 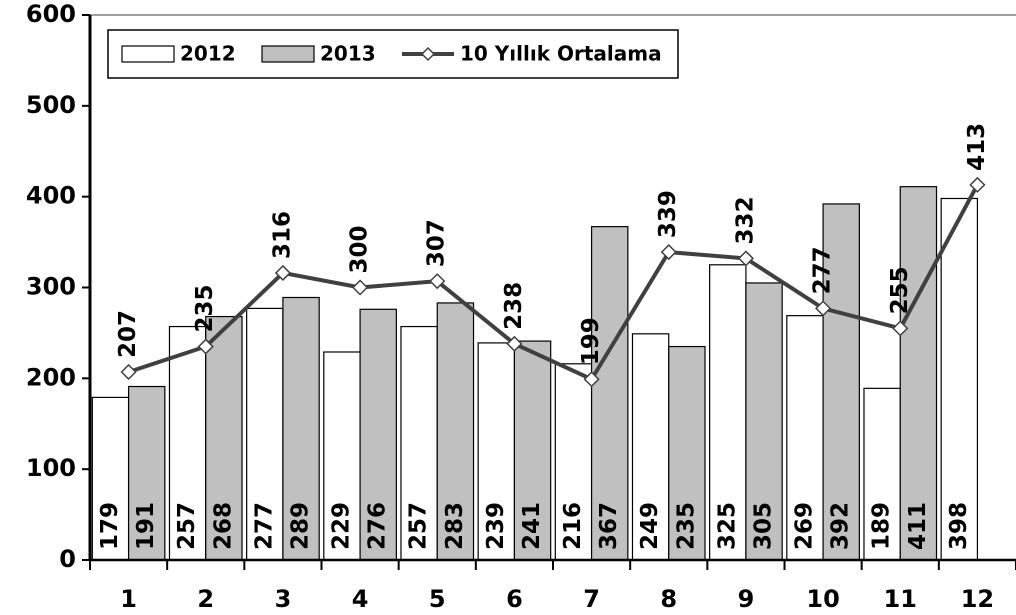 I want to click on y-tick-label: 400, so click(x=51, y=196).